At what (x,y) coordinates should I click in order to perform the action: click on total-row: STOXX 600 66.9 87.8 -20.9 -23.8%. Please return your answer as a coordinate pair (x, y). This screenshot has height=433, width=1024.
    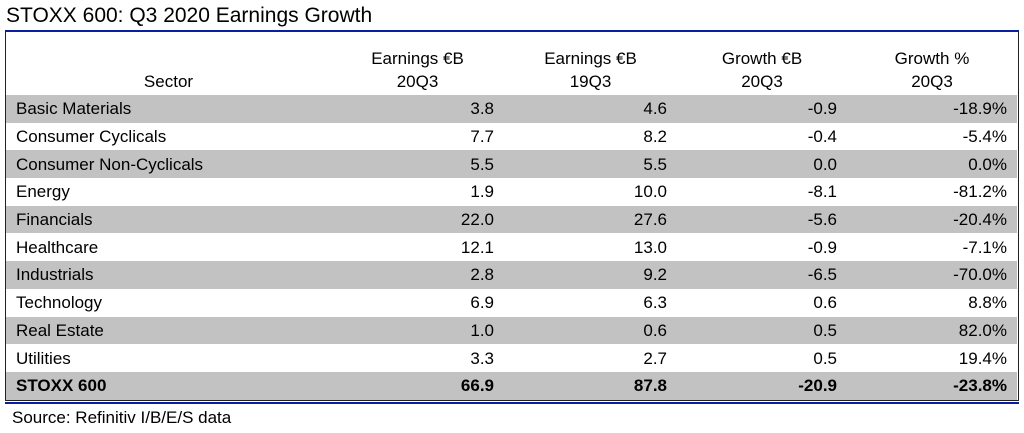
    Looking at the image, I should click on (511, 385).